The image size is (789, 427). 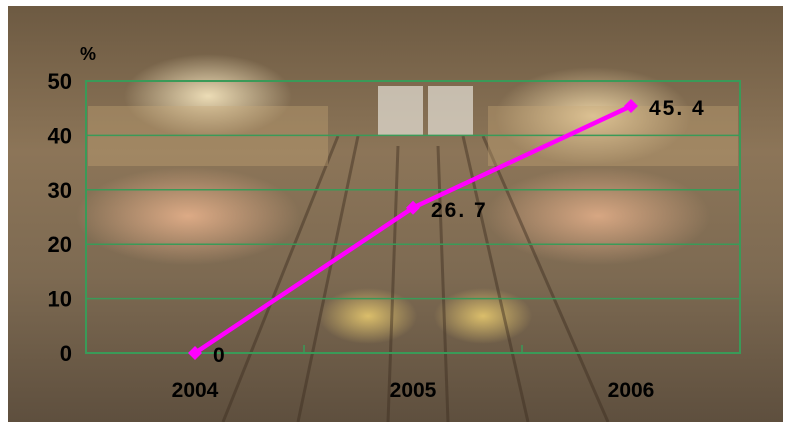 I want to click on y-axis-unit-label: %, so click(x=88, y=54).